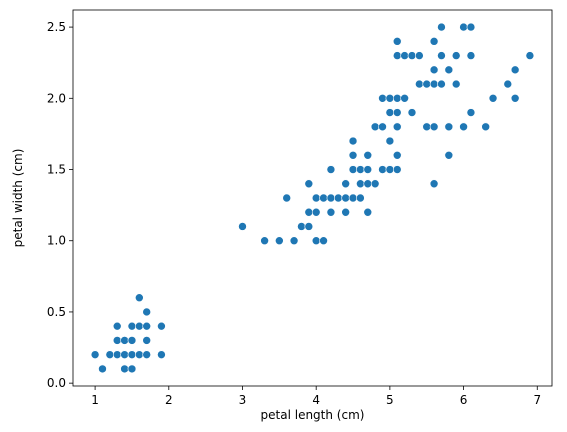 Image resolution: width=567 pixels, height=432 pixels. What do you see at coordinates (169, 400) in the screenshot?
I see `x-tick-label: 2` at bounding box center [169, 400].